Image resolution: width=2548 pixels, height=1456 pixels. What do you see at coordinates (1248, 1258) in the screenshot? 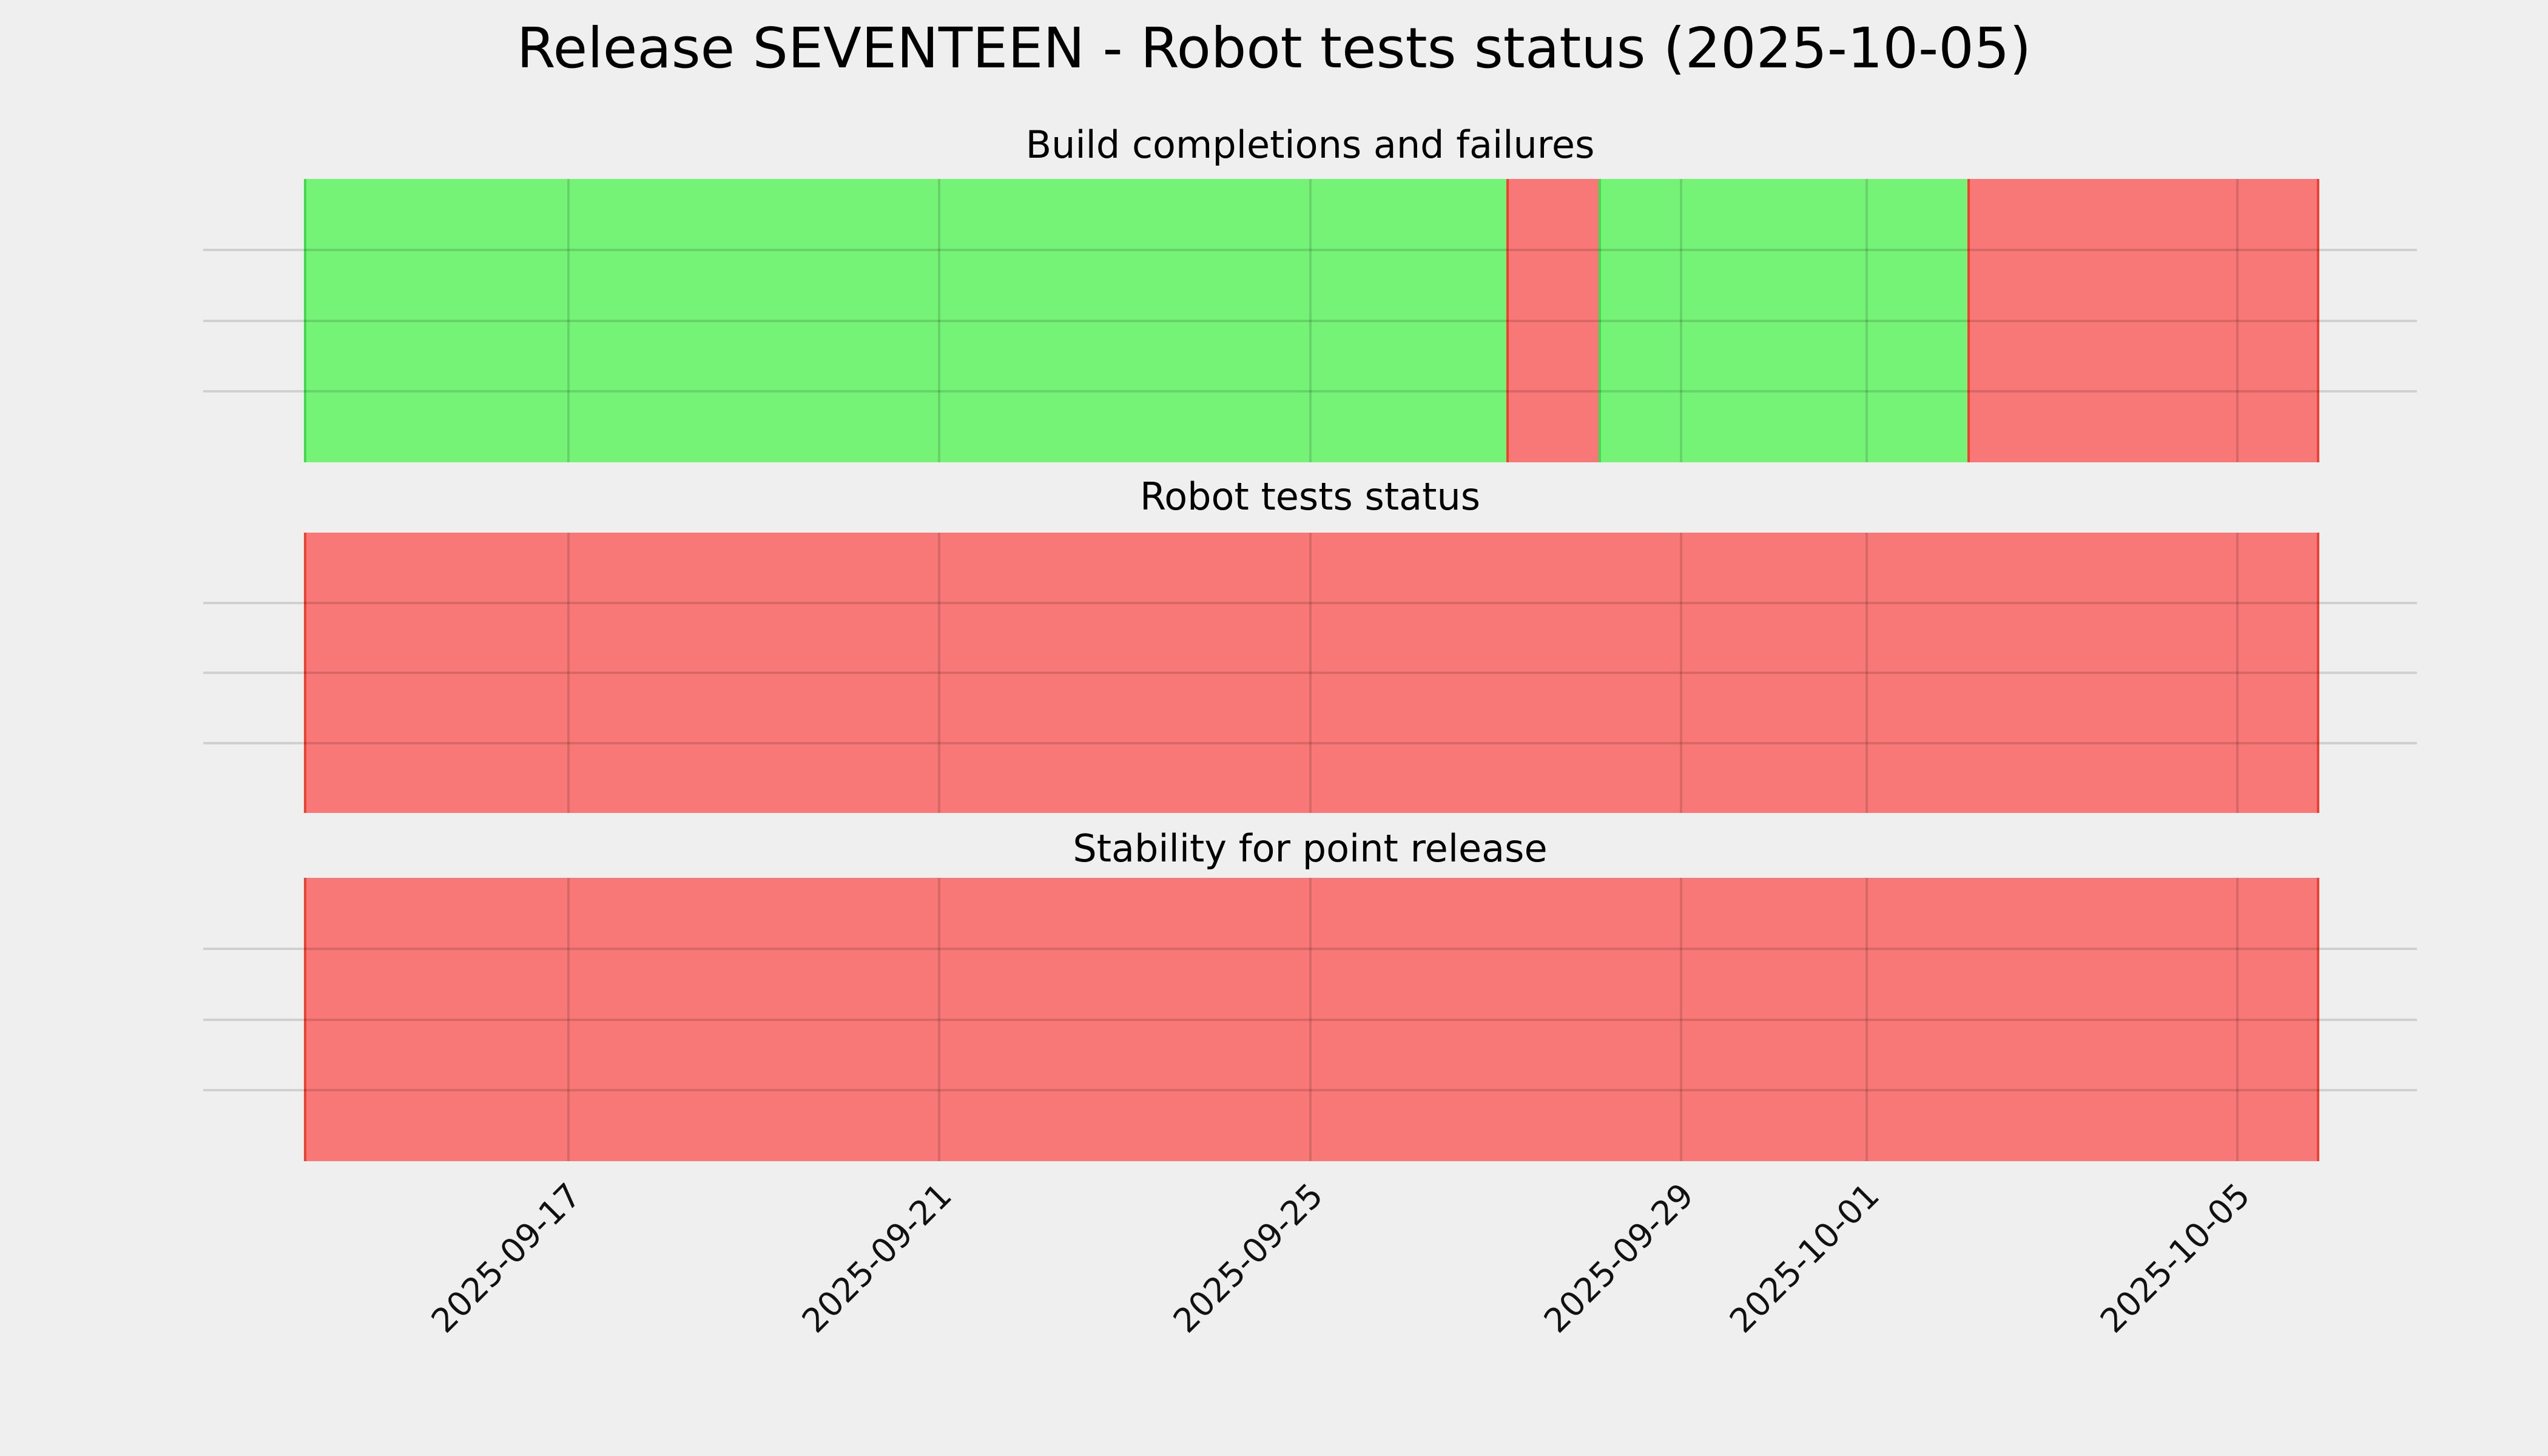
I see `x-tick-label: 2025-09-25` at bounding box center [1248, 1258].